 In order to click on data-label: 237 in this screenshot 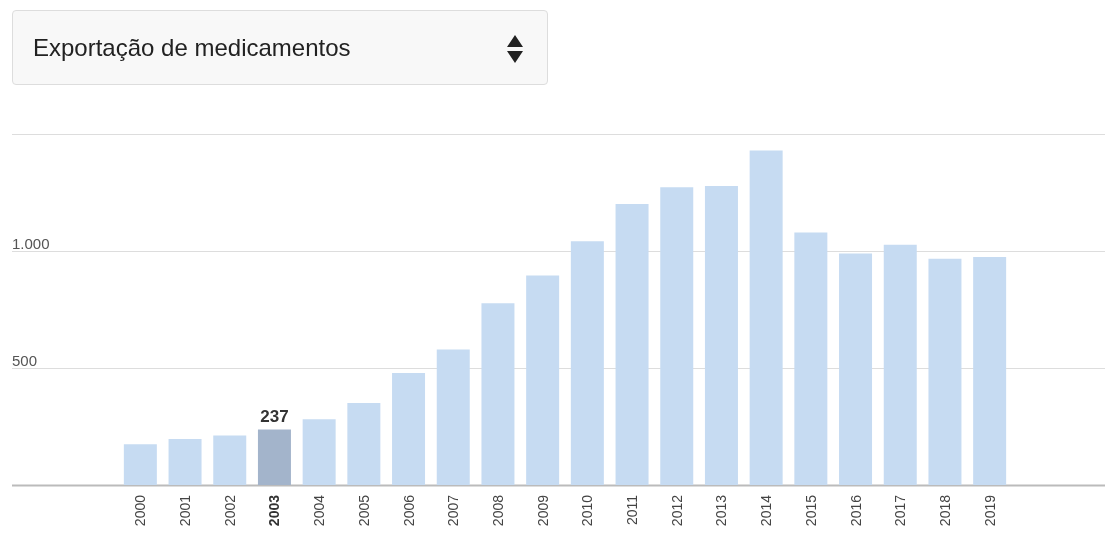, I will do `click(274, 416)`.